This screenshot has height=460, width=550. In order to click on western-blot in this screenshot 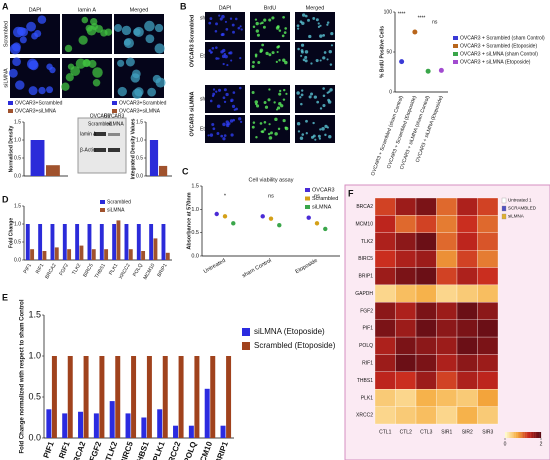, I will do `click(102, 145)`.